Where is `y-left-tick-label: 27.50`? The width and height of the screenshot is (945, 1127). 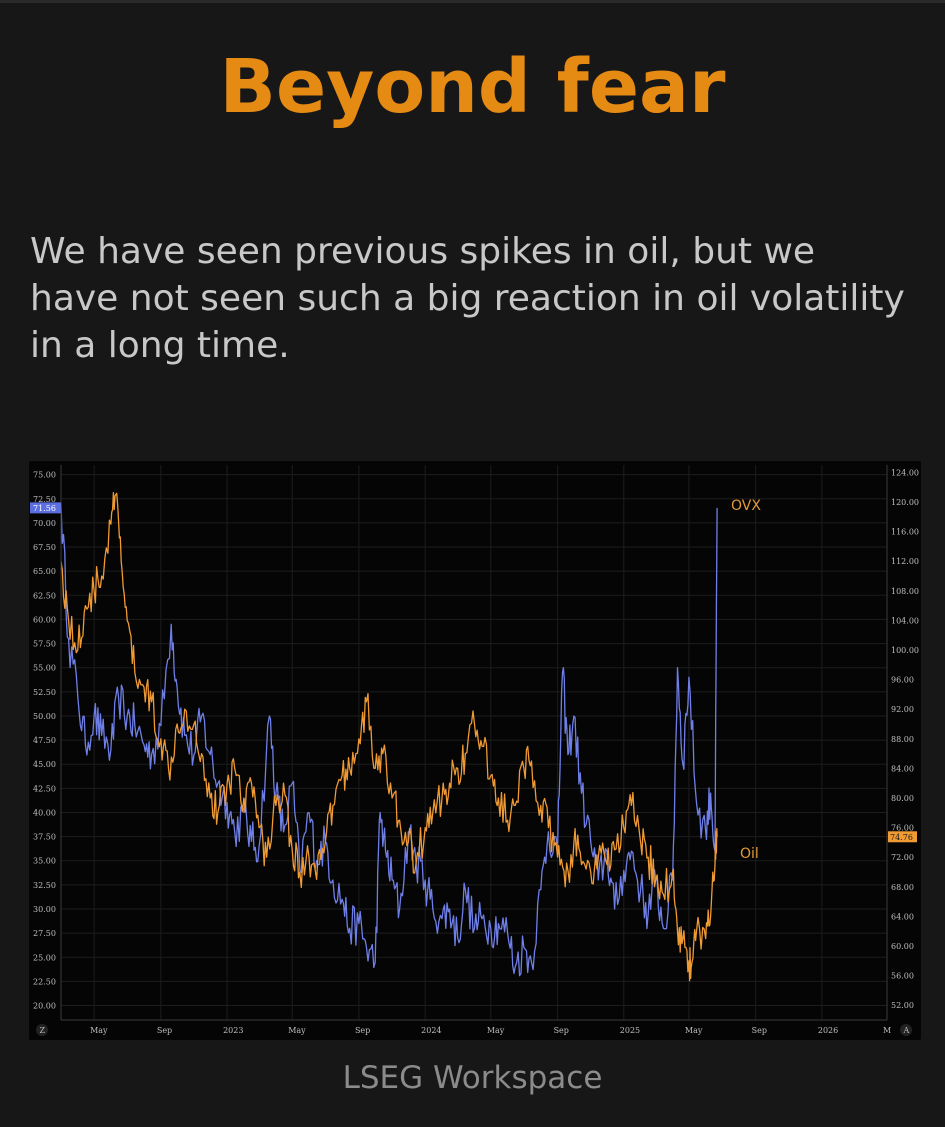 y-left-tick-label: 27.50 is located at coordinates (44, 933).